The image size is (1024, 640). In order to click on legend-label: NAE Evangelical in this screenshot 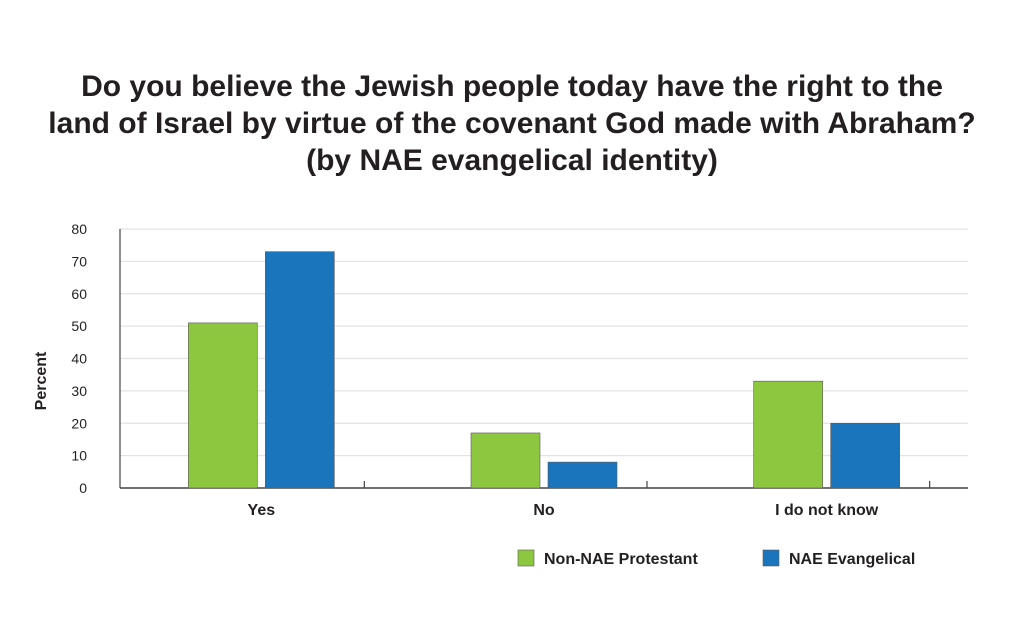, I will do `click(852, 559)`.